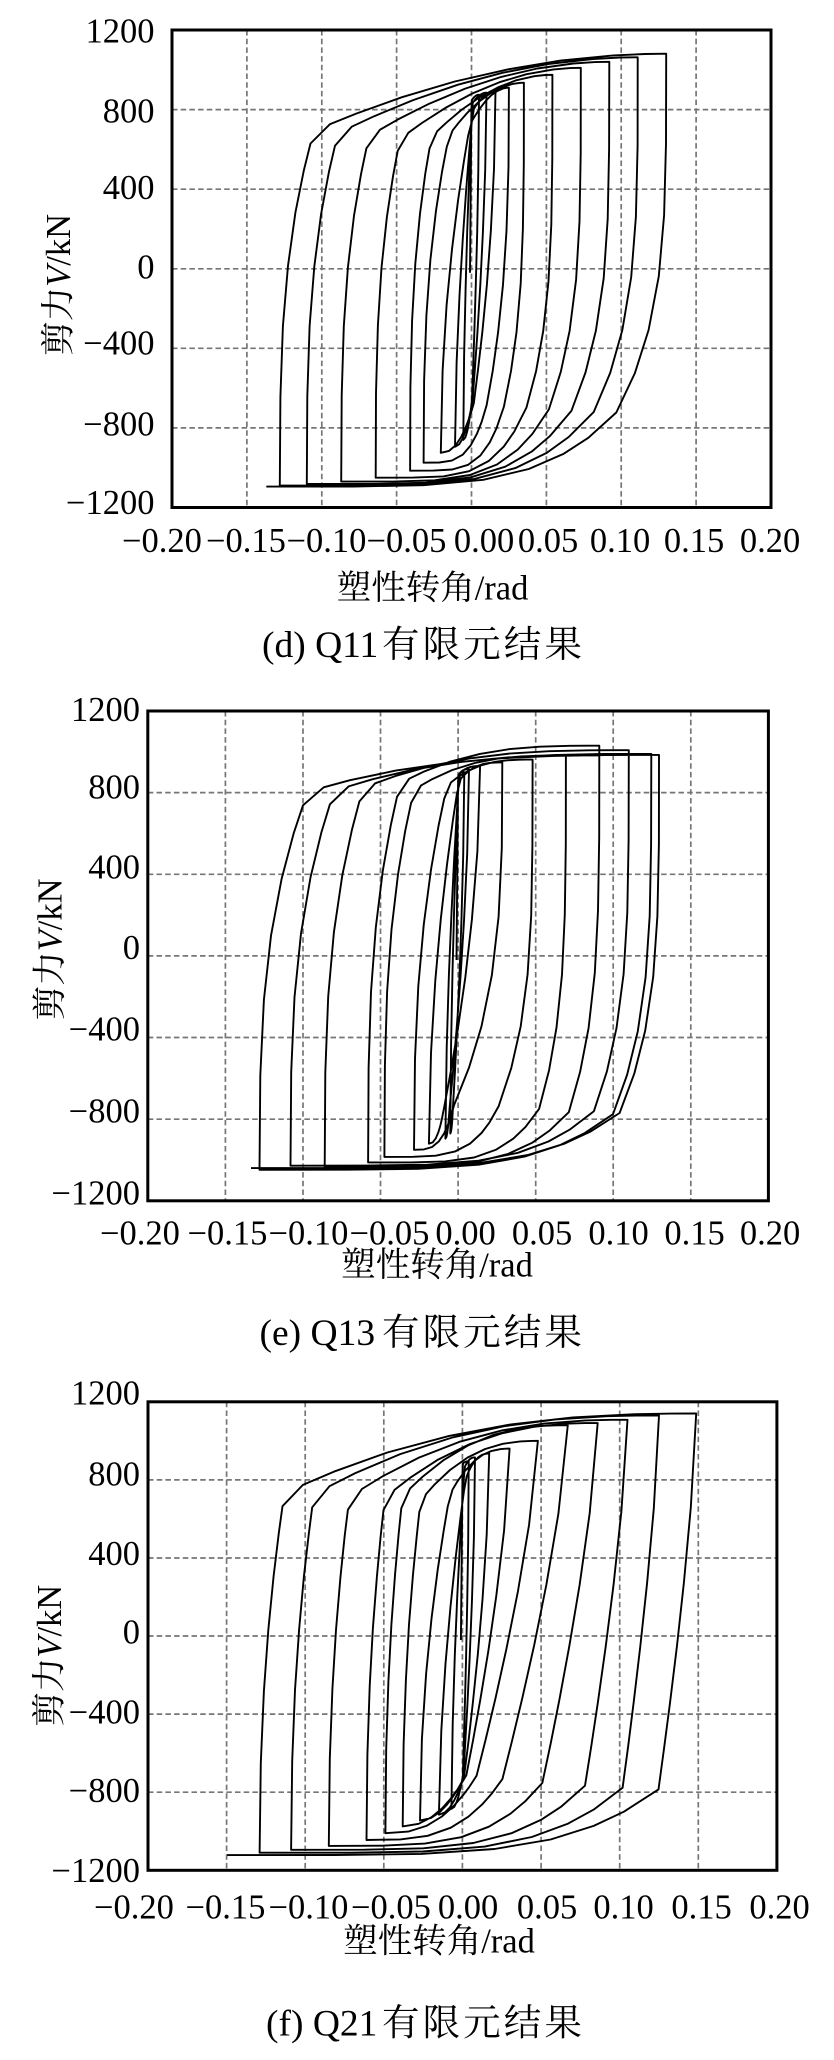  I want to click on svg-text: (f) Q21, so click(321, 2024).